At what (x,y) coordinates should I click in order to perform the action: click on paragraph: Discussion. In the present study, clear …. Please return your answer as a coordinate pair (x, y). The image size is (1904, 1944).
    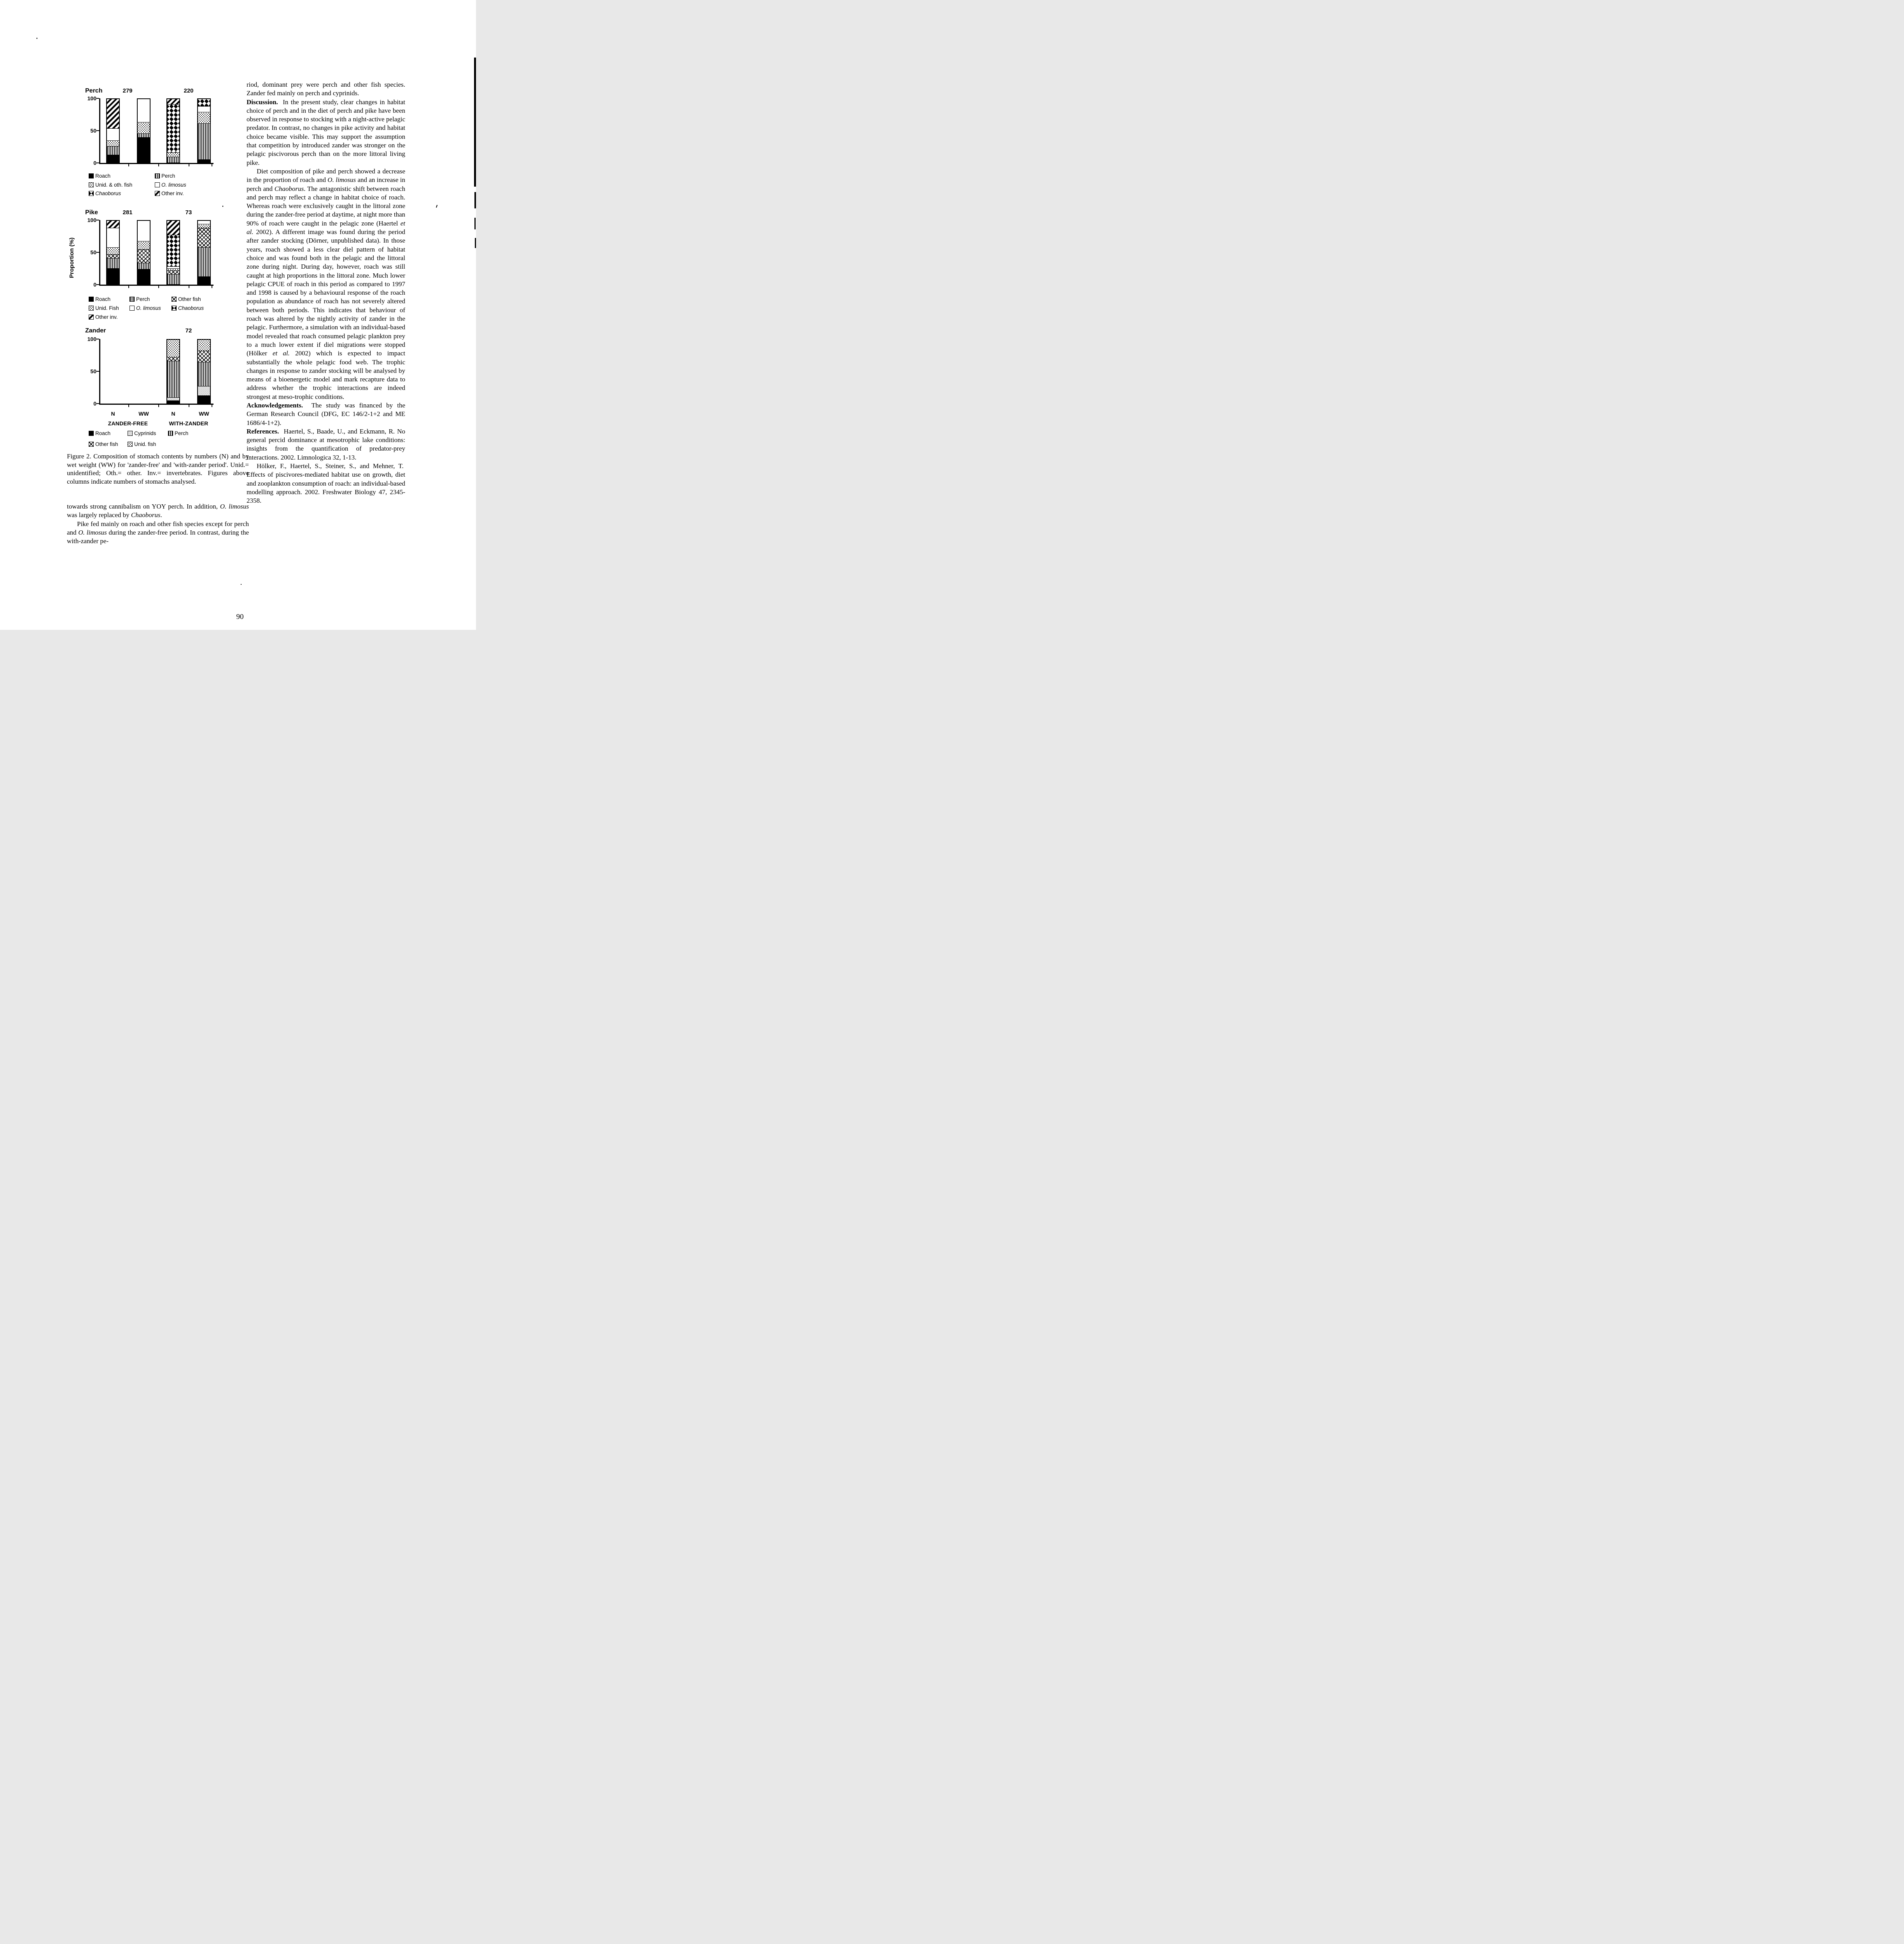
    Looking at the image, I should click on (326, 132).